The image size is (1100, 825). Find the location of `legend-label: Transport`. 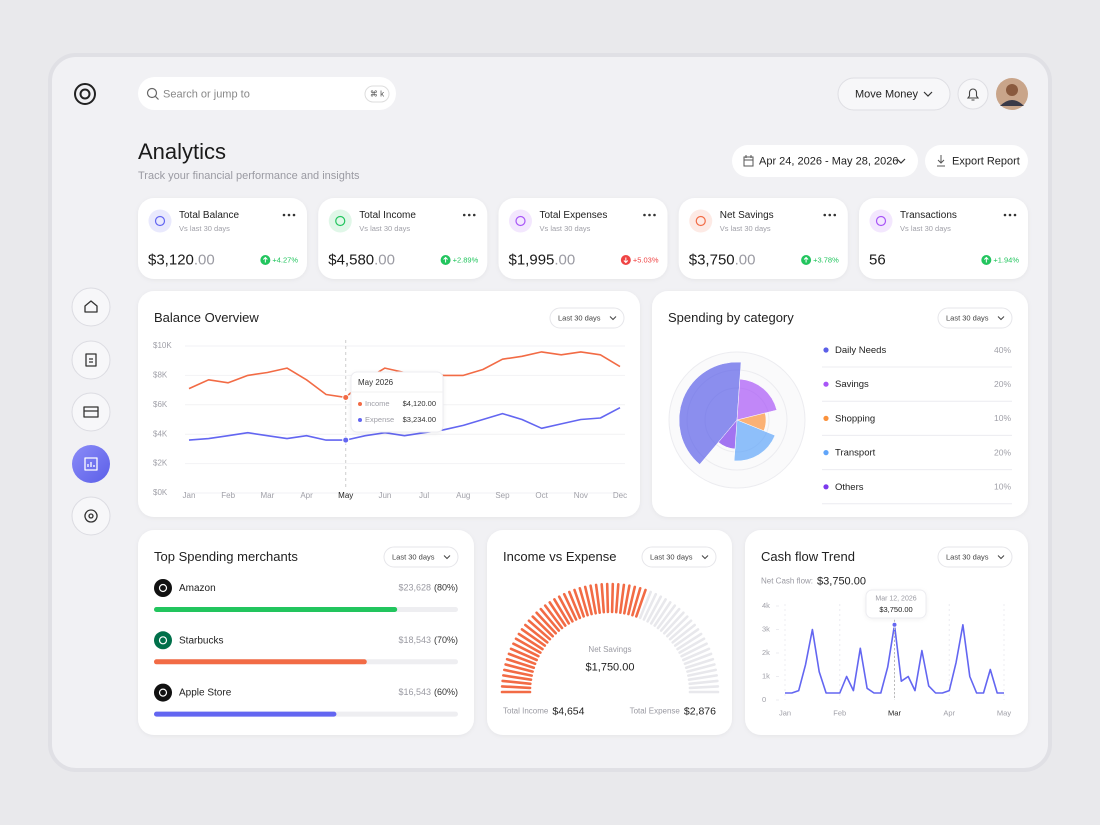

legend-label: Transport is located at coordinates (855, 453).